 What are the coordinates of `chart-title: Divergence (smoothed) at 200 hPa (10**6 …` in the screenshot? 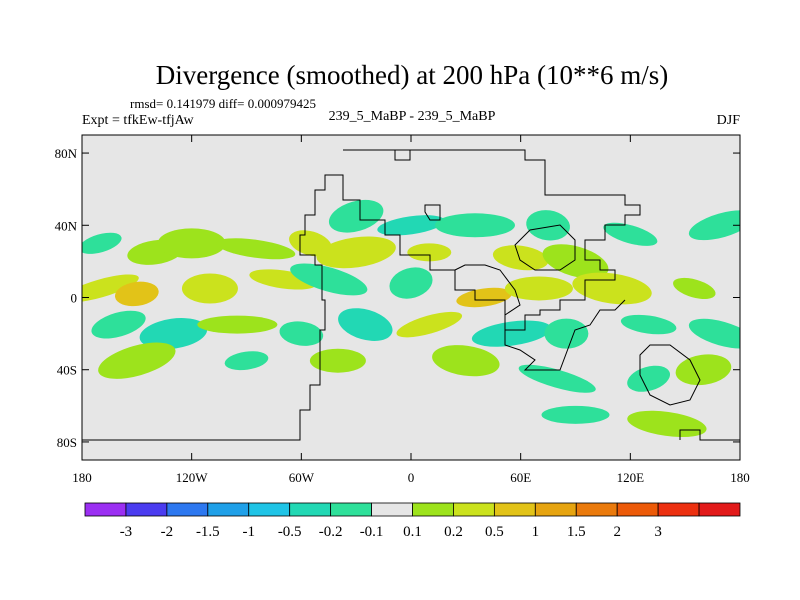 It's located at (412, 75).